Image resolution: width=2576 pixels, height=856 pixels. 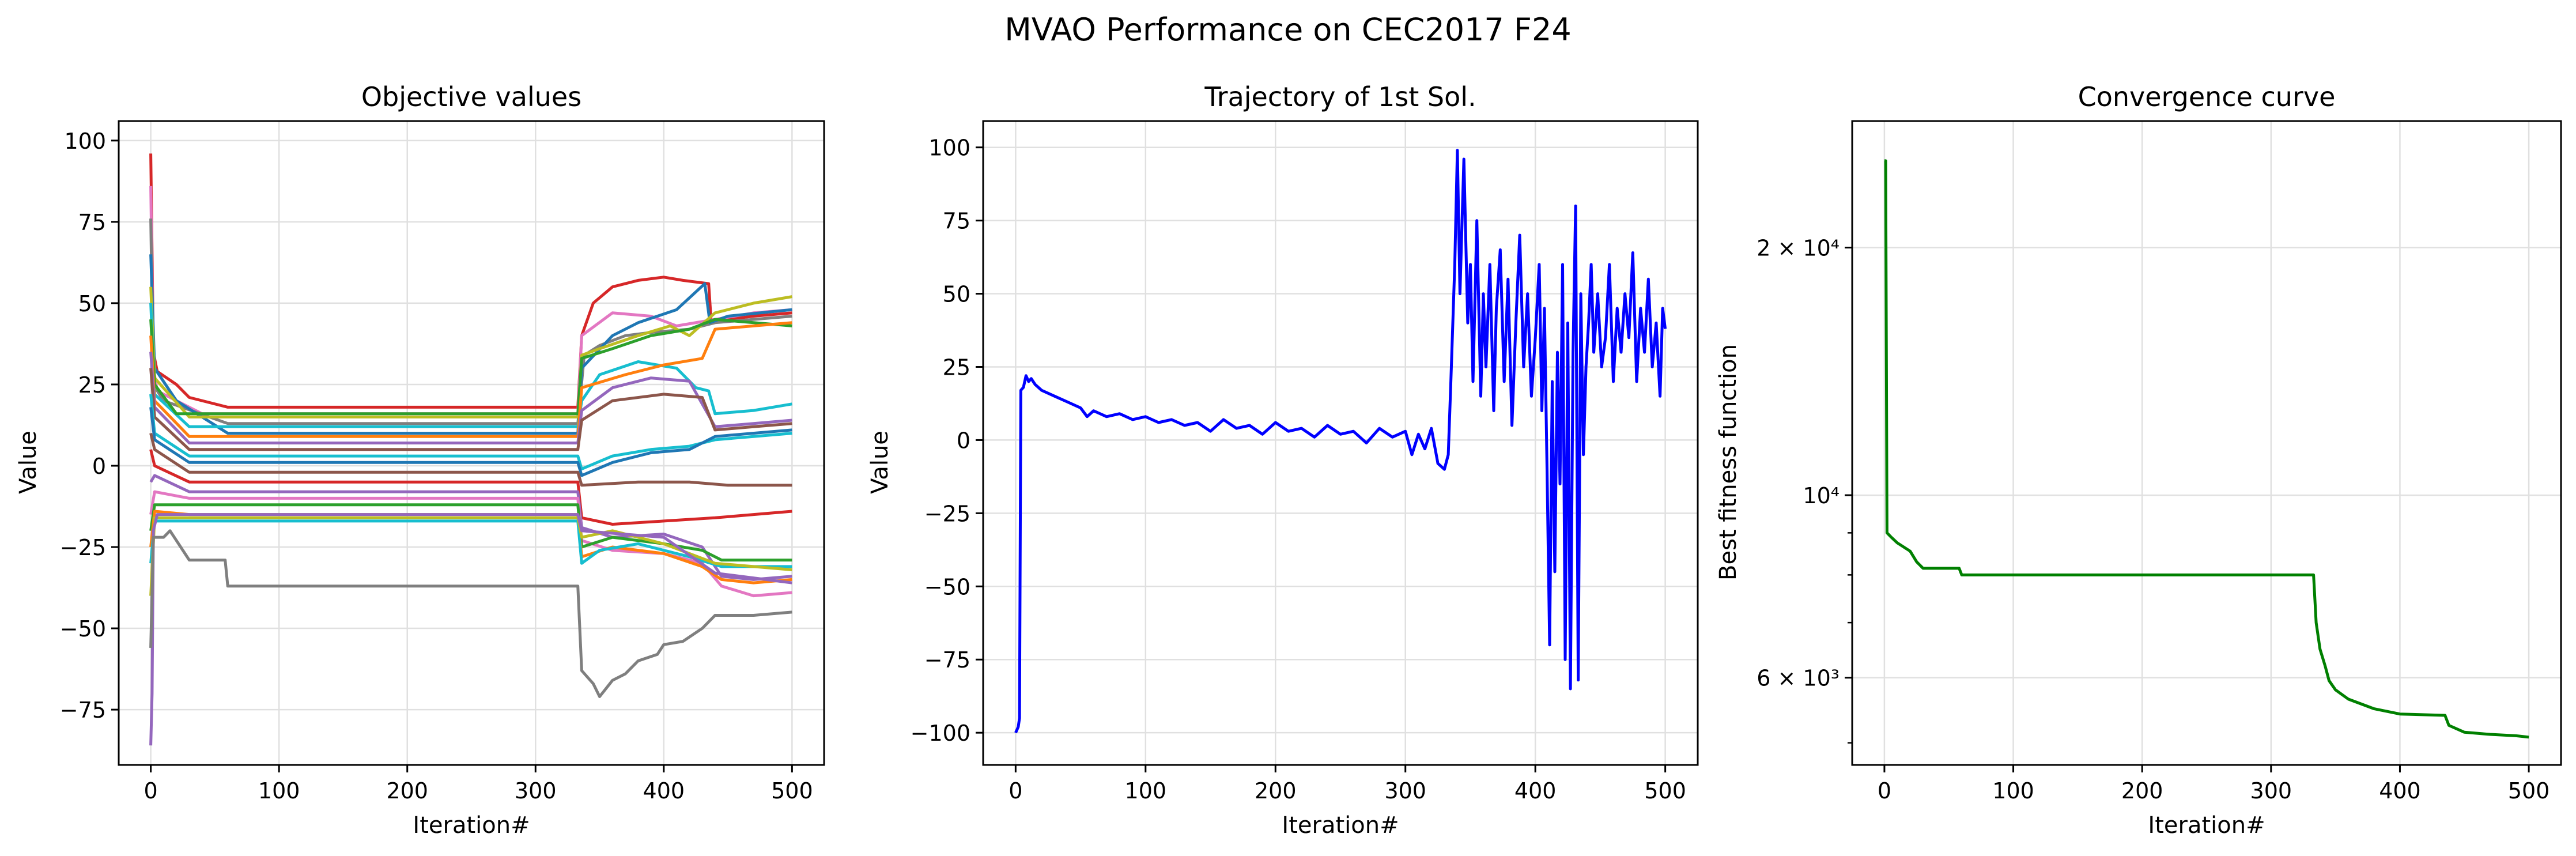 What do you see at coordinates (940, 733) in the screenshot?
I see `y-tick-label: −100` at bounding box center [940, 733].